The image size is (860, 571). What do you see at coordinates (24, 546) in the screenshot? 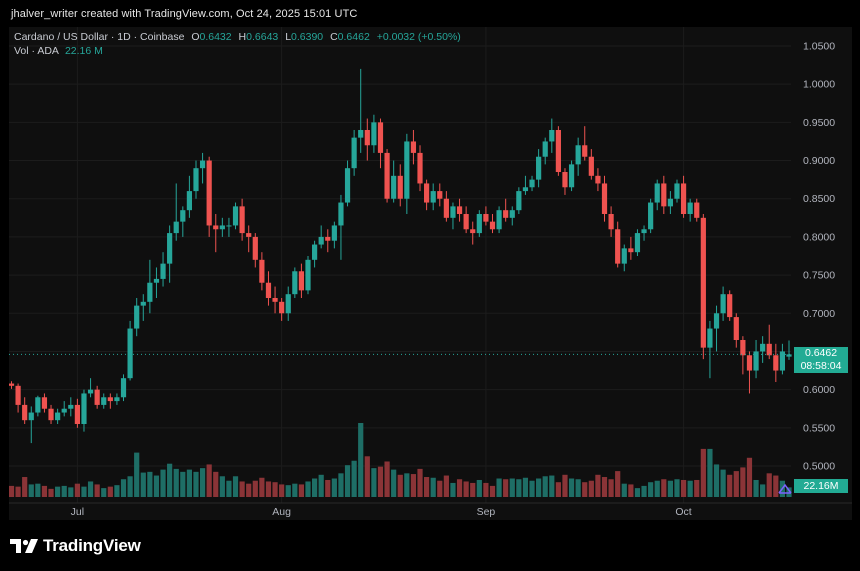
I see `tradingview-logo-icon` at bounding box center [24, 546].